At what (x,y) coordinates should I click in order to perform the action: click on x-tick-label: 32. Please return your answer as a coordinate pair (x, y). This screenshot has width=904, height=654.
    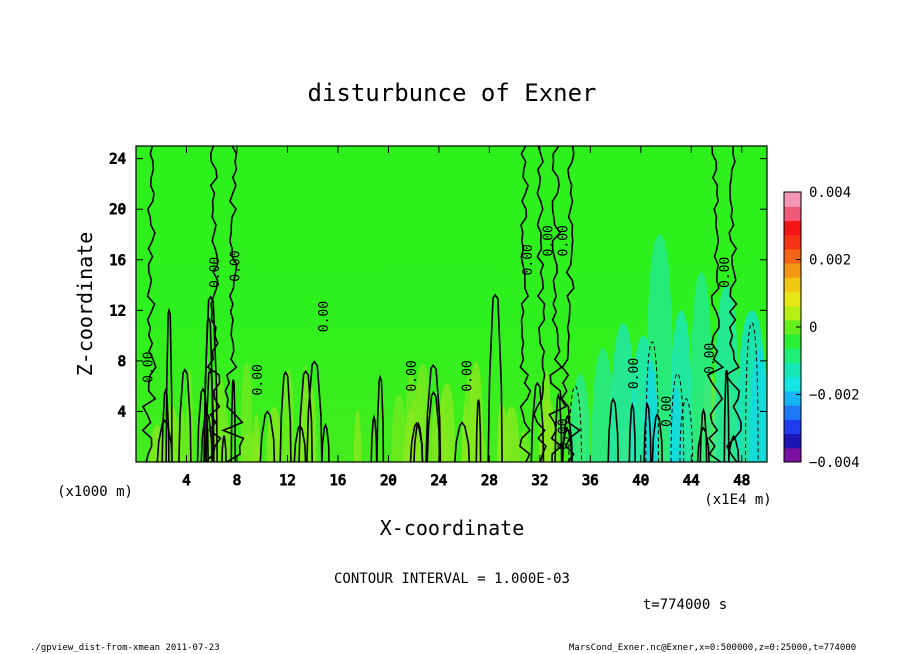
    Looking at the image, I should click on (539, 481).